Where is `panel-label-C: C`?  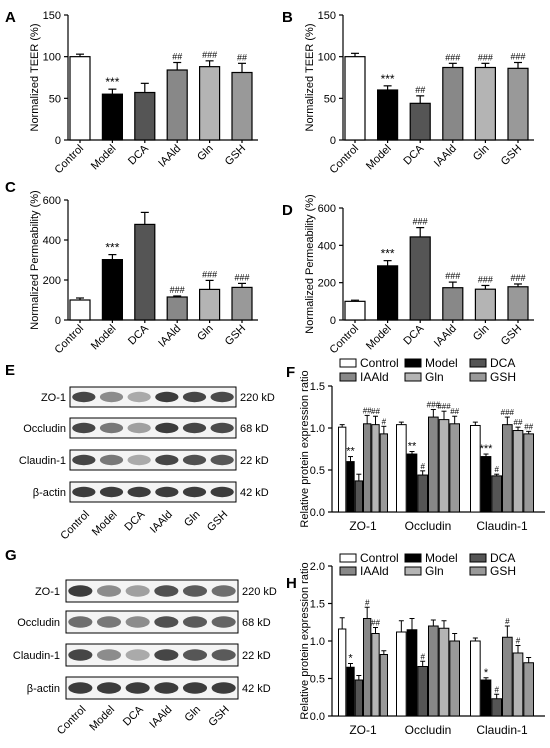
panel-label-C: C is located at coordinates (10, 187).